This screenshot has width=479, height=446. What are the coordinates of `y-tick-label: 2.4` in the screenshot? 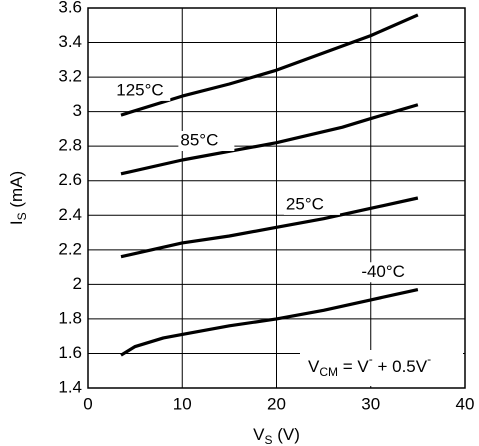 It's located at (70, 214).